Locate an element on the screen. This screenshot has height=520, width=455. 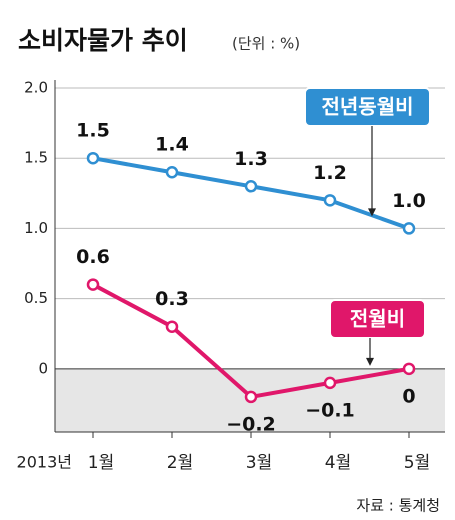
data-label: −0.2 is located at coordinates (251, 424).